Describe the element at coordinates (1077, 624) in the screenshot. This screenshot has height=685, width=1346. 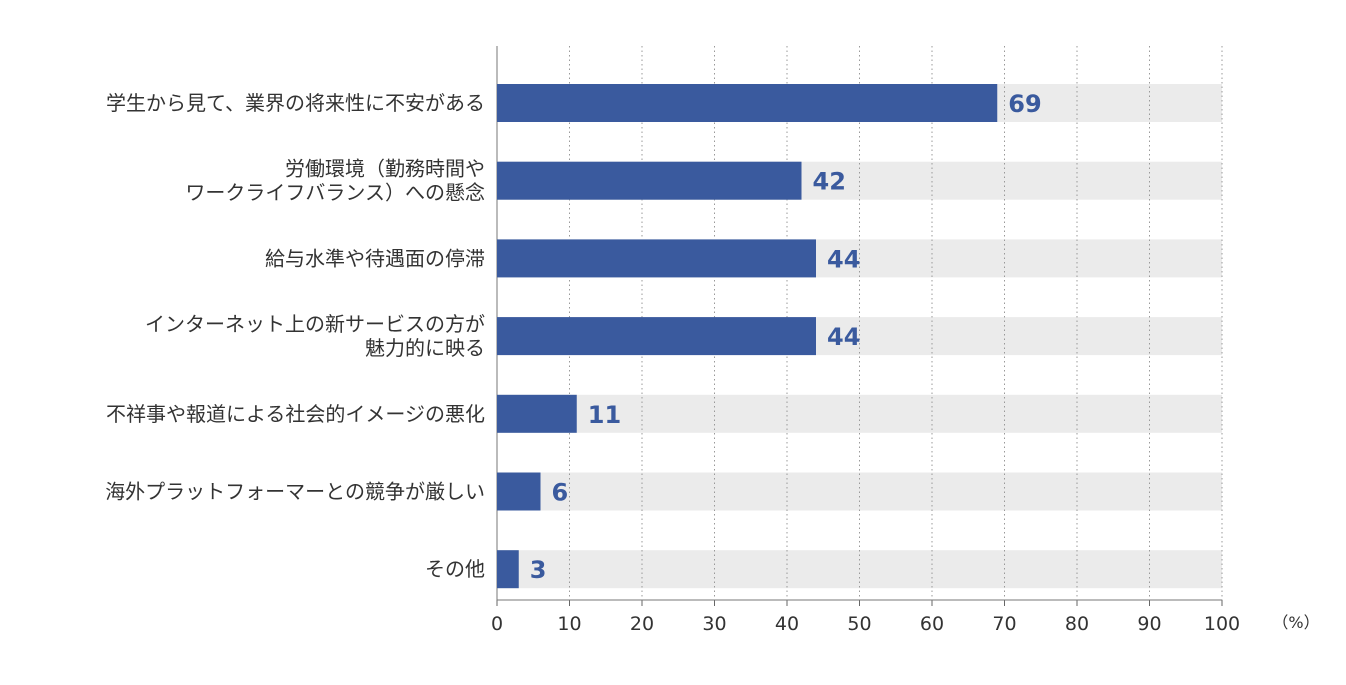
I see `x-tick-label: 80` at that location.